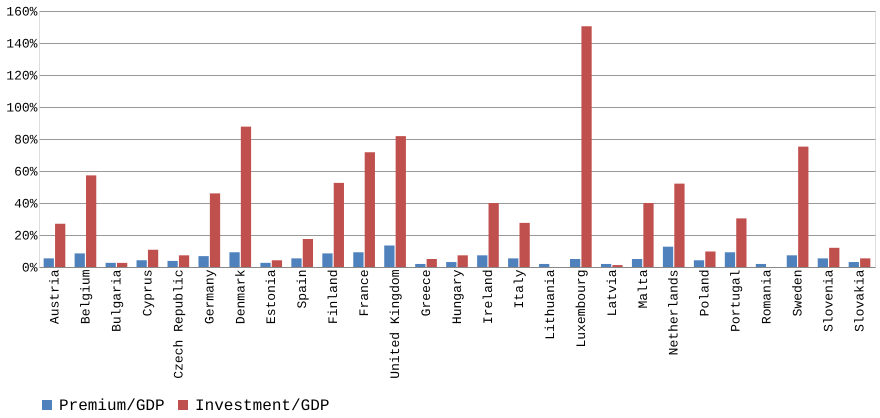 The image size is (880, 418). What do you see at coordinates (22, 76) in the screenshot?
I see `y-tick-label: 120%` at bounding box center [22, 76].